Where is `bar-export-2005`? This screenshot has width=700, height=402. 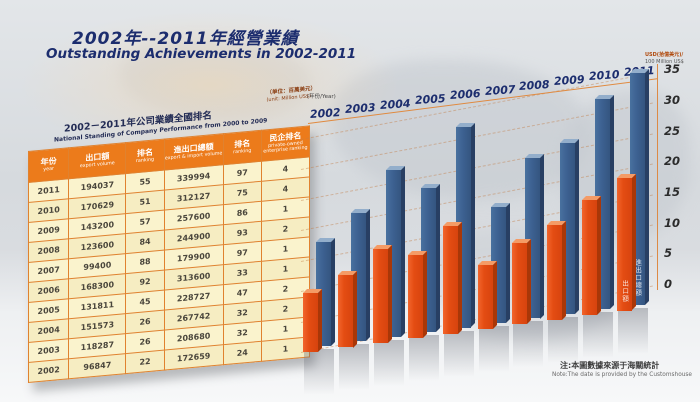 bar-export-2005 is located at coordinates (415, 297).